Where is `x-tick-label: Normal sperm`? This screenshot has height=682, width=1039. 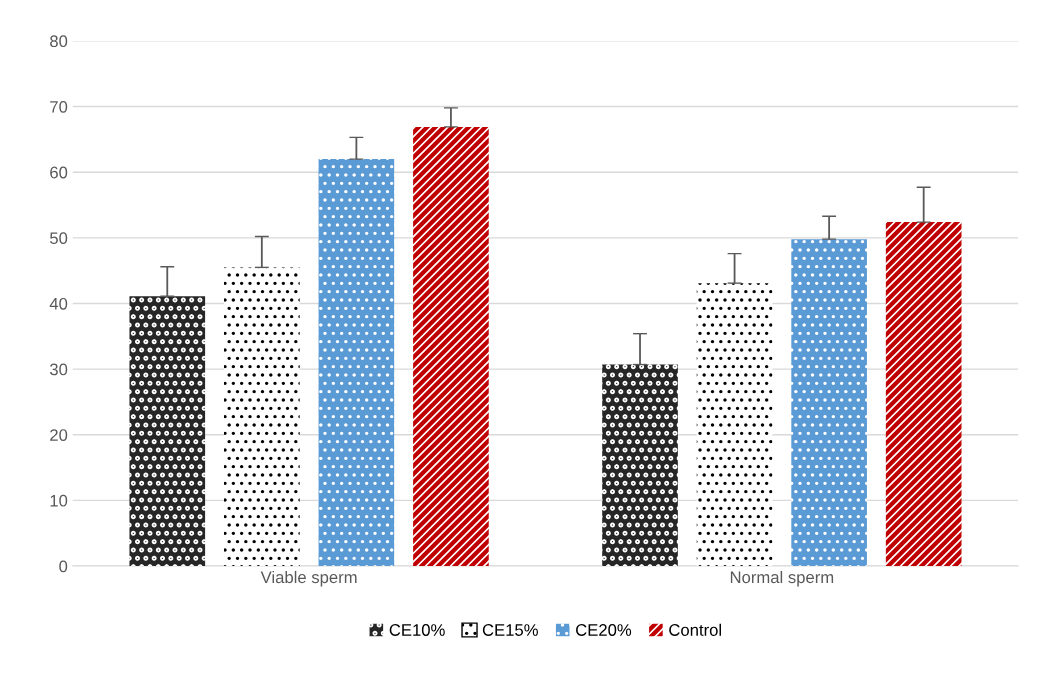
x-tick-label: Normal sperm is located at coordinates (782, 578).